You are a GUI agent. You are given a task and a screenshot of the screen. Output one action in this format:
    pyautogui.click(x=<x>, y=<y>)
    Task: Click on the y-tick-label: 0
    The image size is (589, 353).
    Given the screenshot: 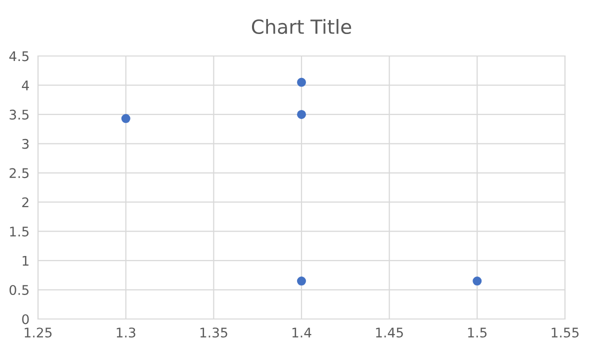 What is the action you would take?
    pyautogui.click(x=25, y=319)
    